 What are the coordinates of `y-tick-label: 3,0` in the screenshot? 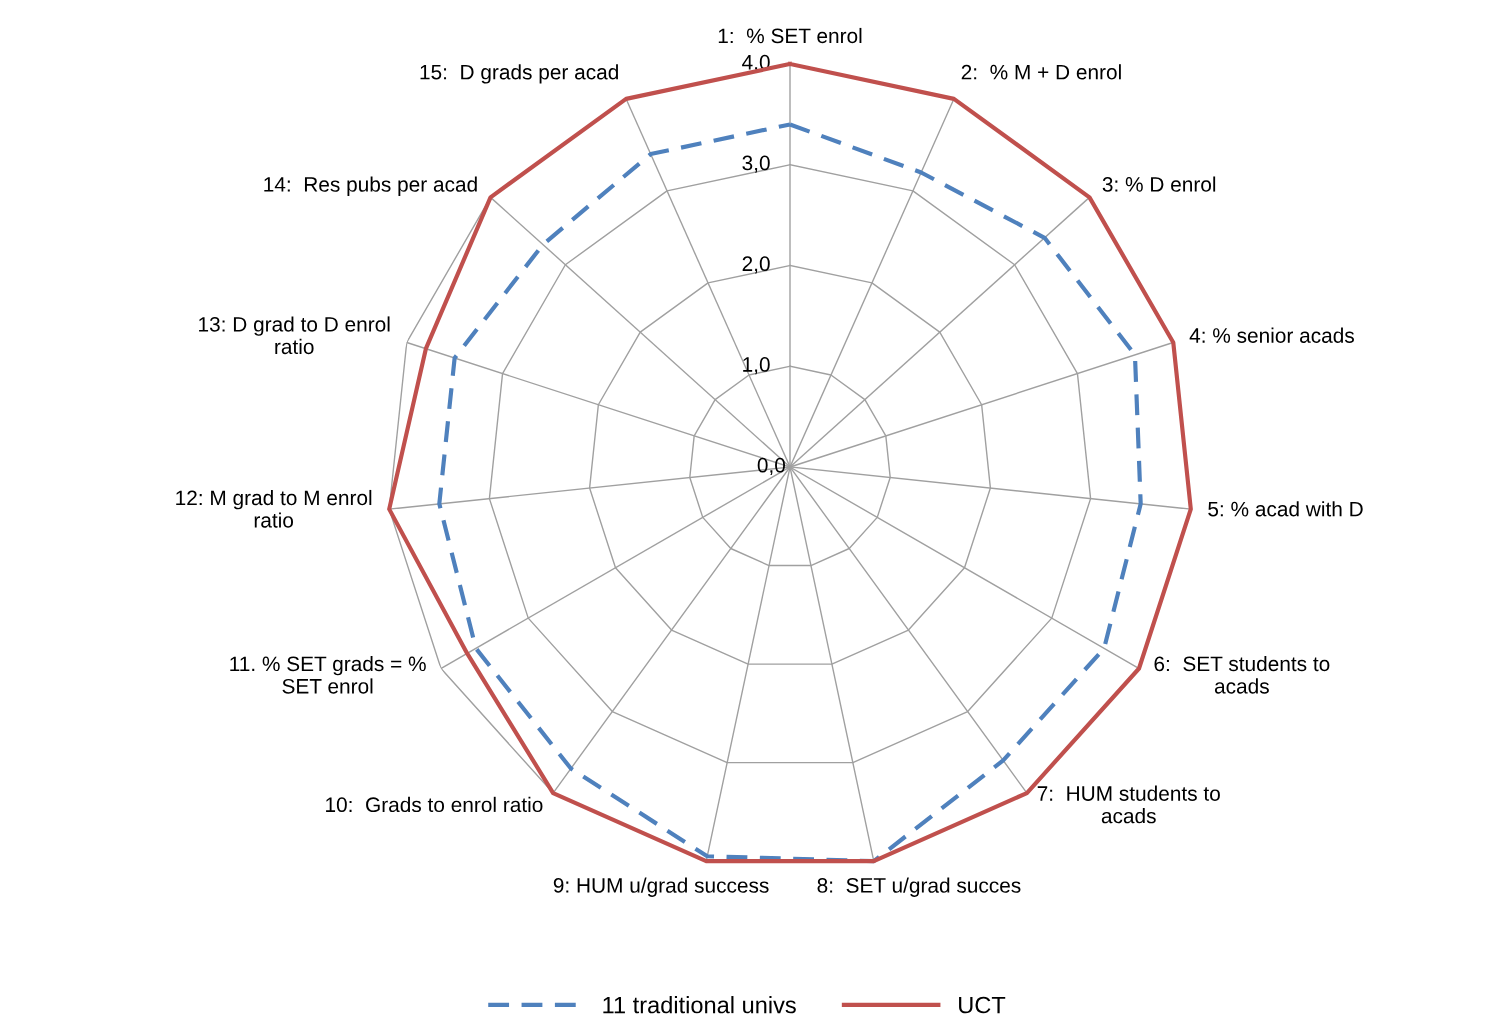 It's located at (756, 164).